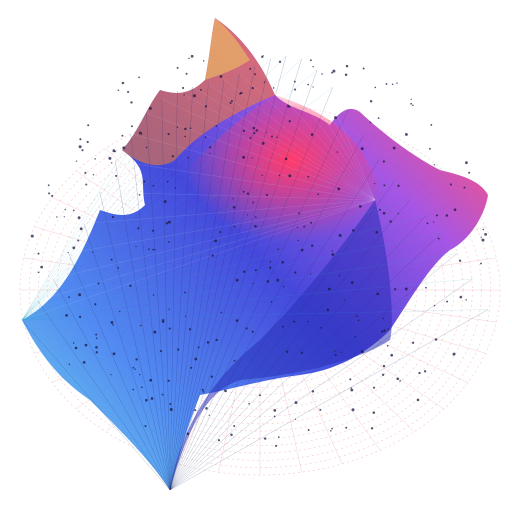 Image resolution: width=512 pixels, height=512 pixels. I want to click on grid-spoke, so click(290, 420).